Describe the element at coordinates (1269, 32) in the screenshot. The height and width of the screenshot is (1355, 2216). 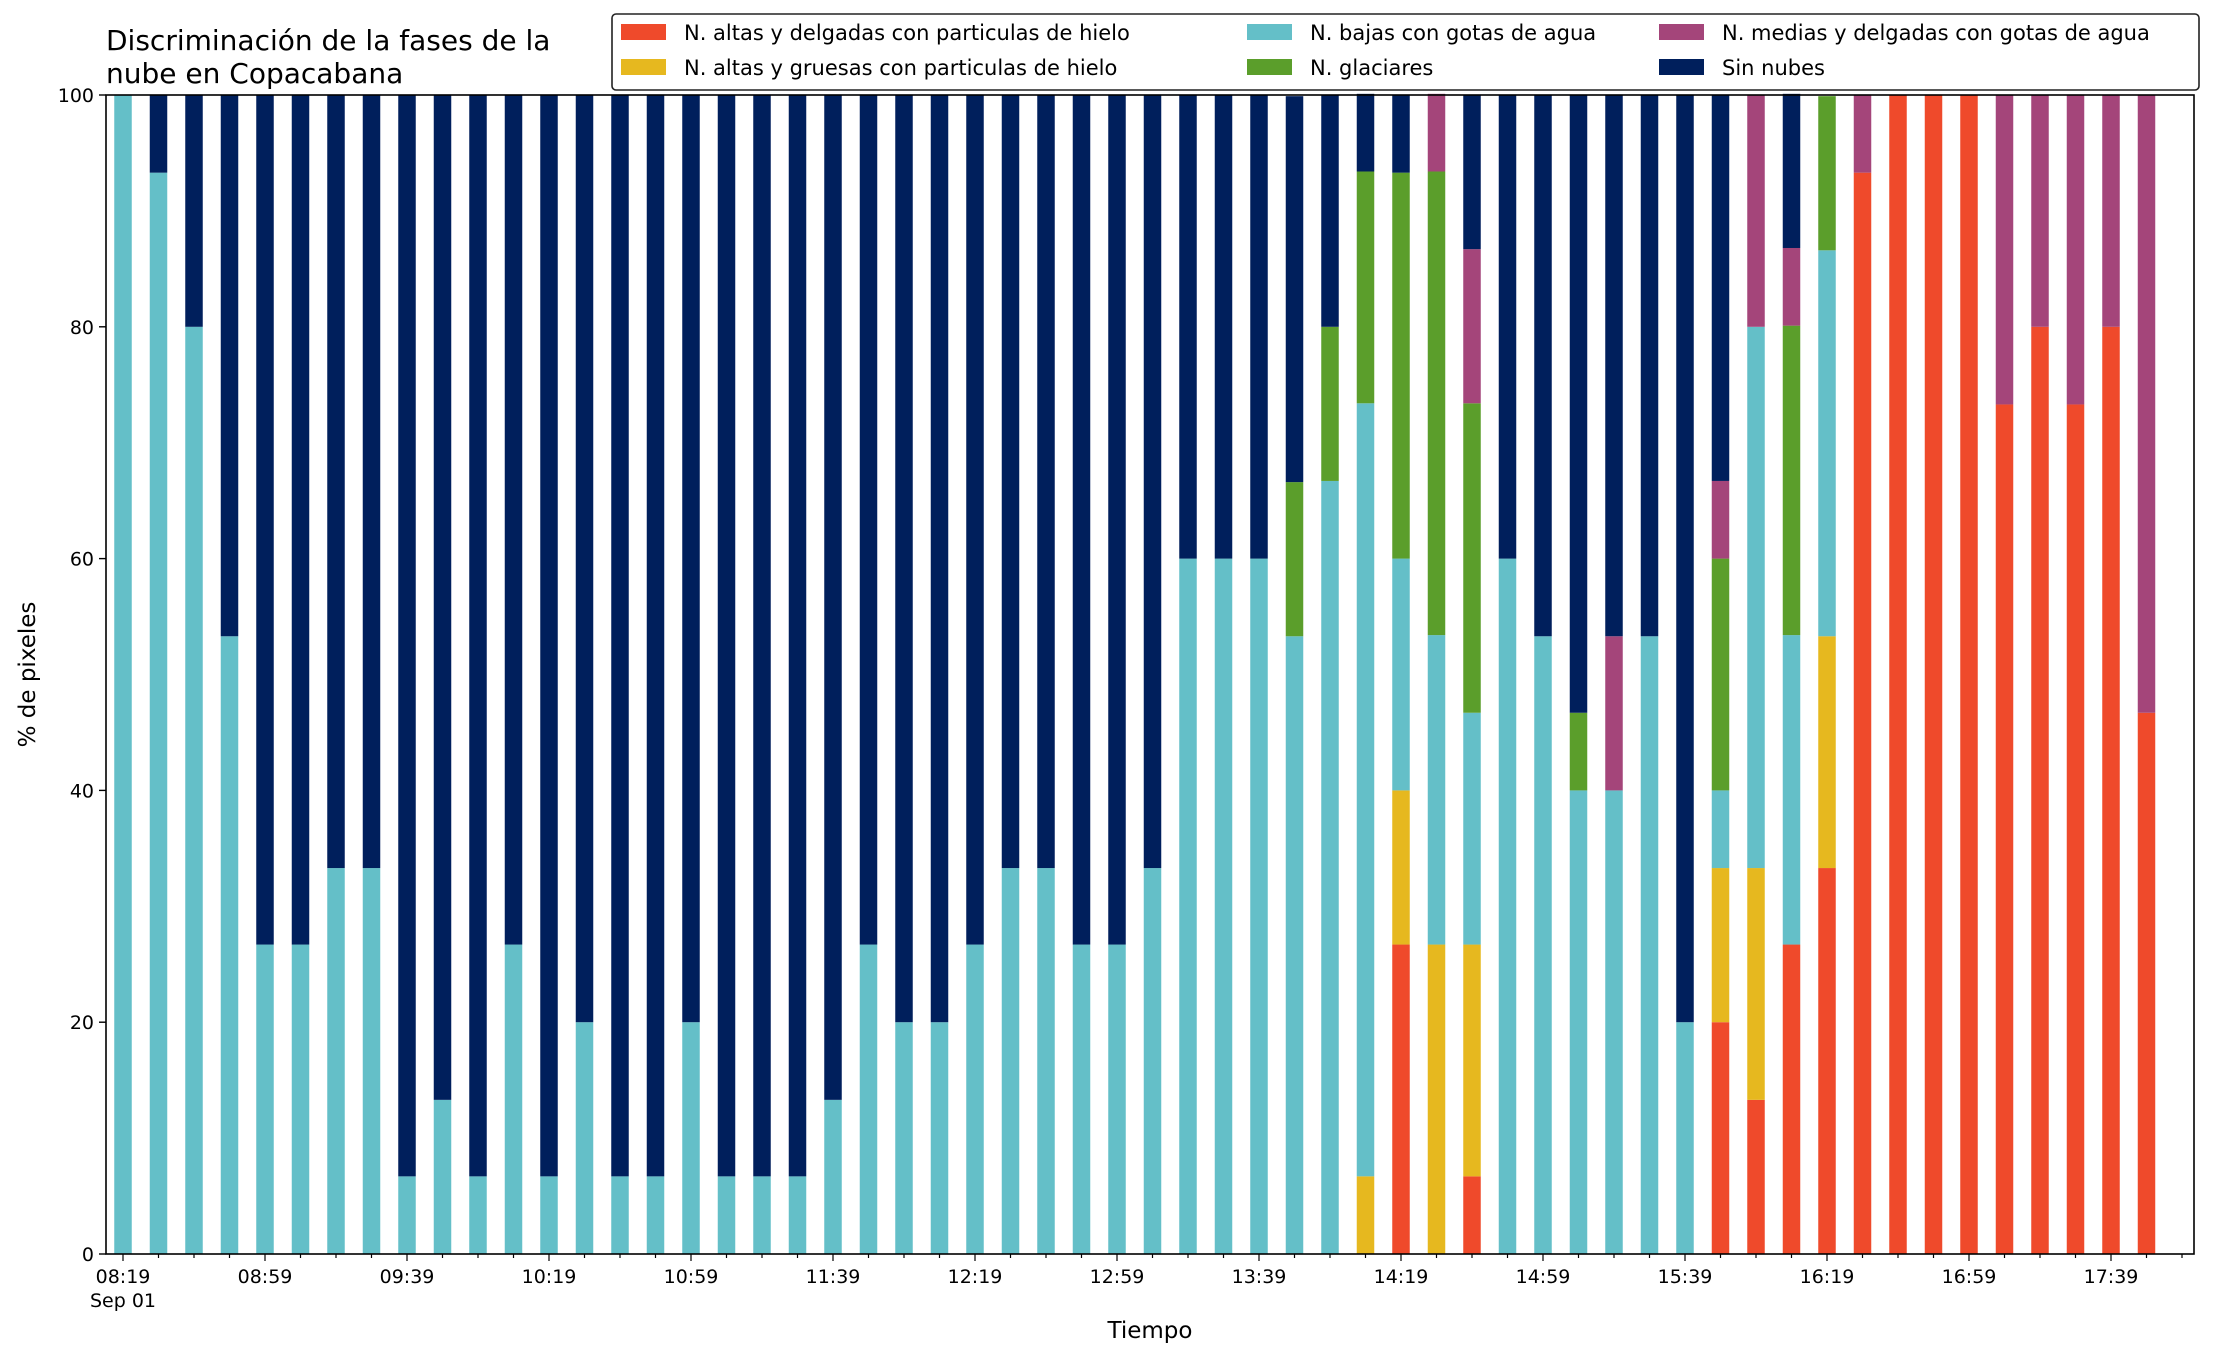
I see `legend-swatch-bajas` at that location.